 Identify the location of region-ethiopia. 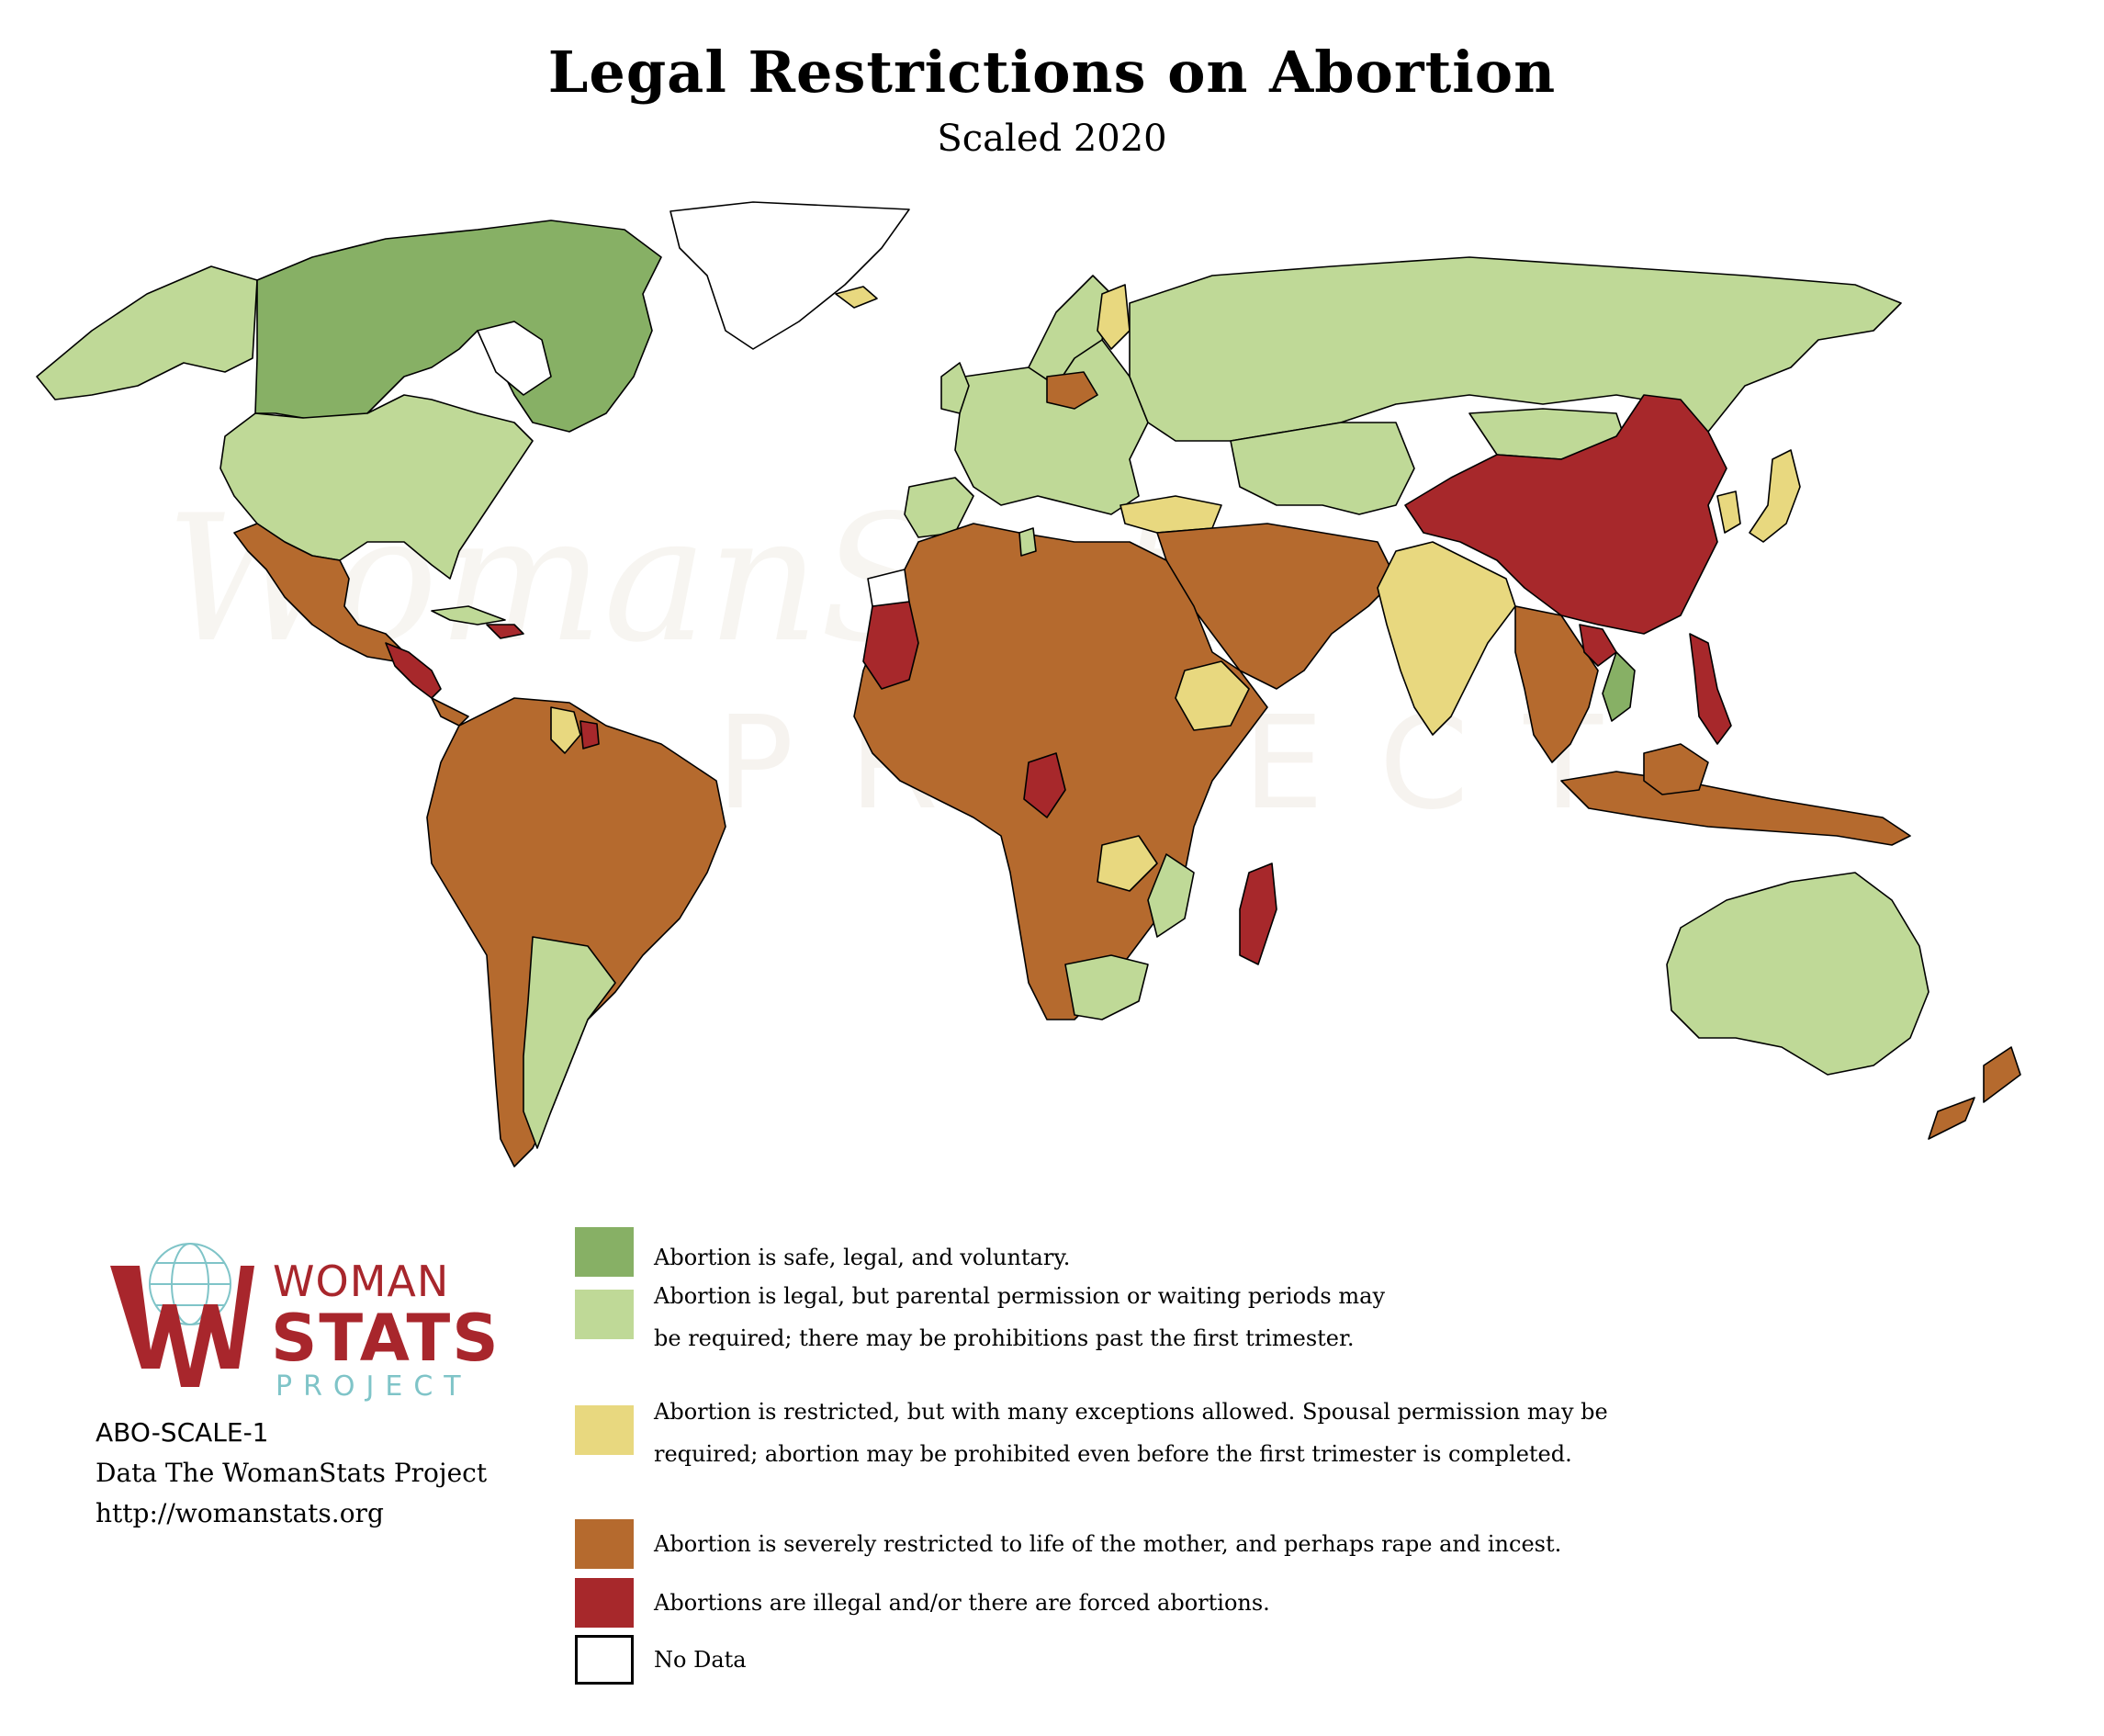
(1212, 695).